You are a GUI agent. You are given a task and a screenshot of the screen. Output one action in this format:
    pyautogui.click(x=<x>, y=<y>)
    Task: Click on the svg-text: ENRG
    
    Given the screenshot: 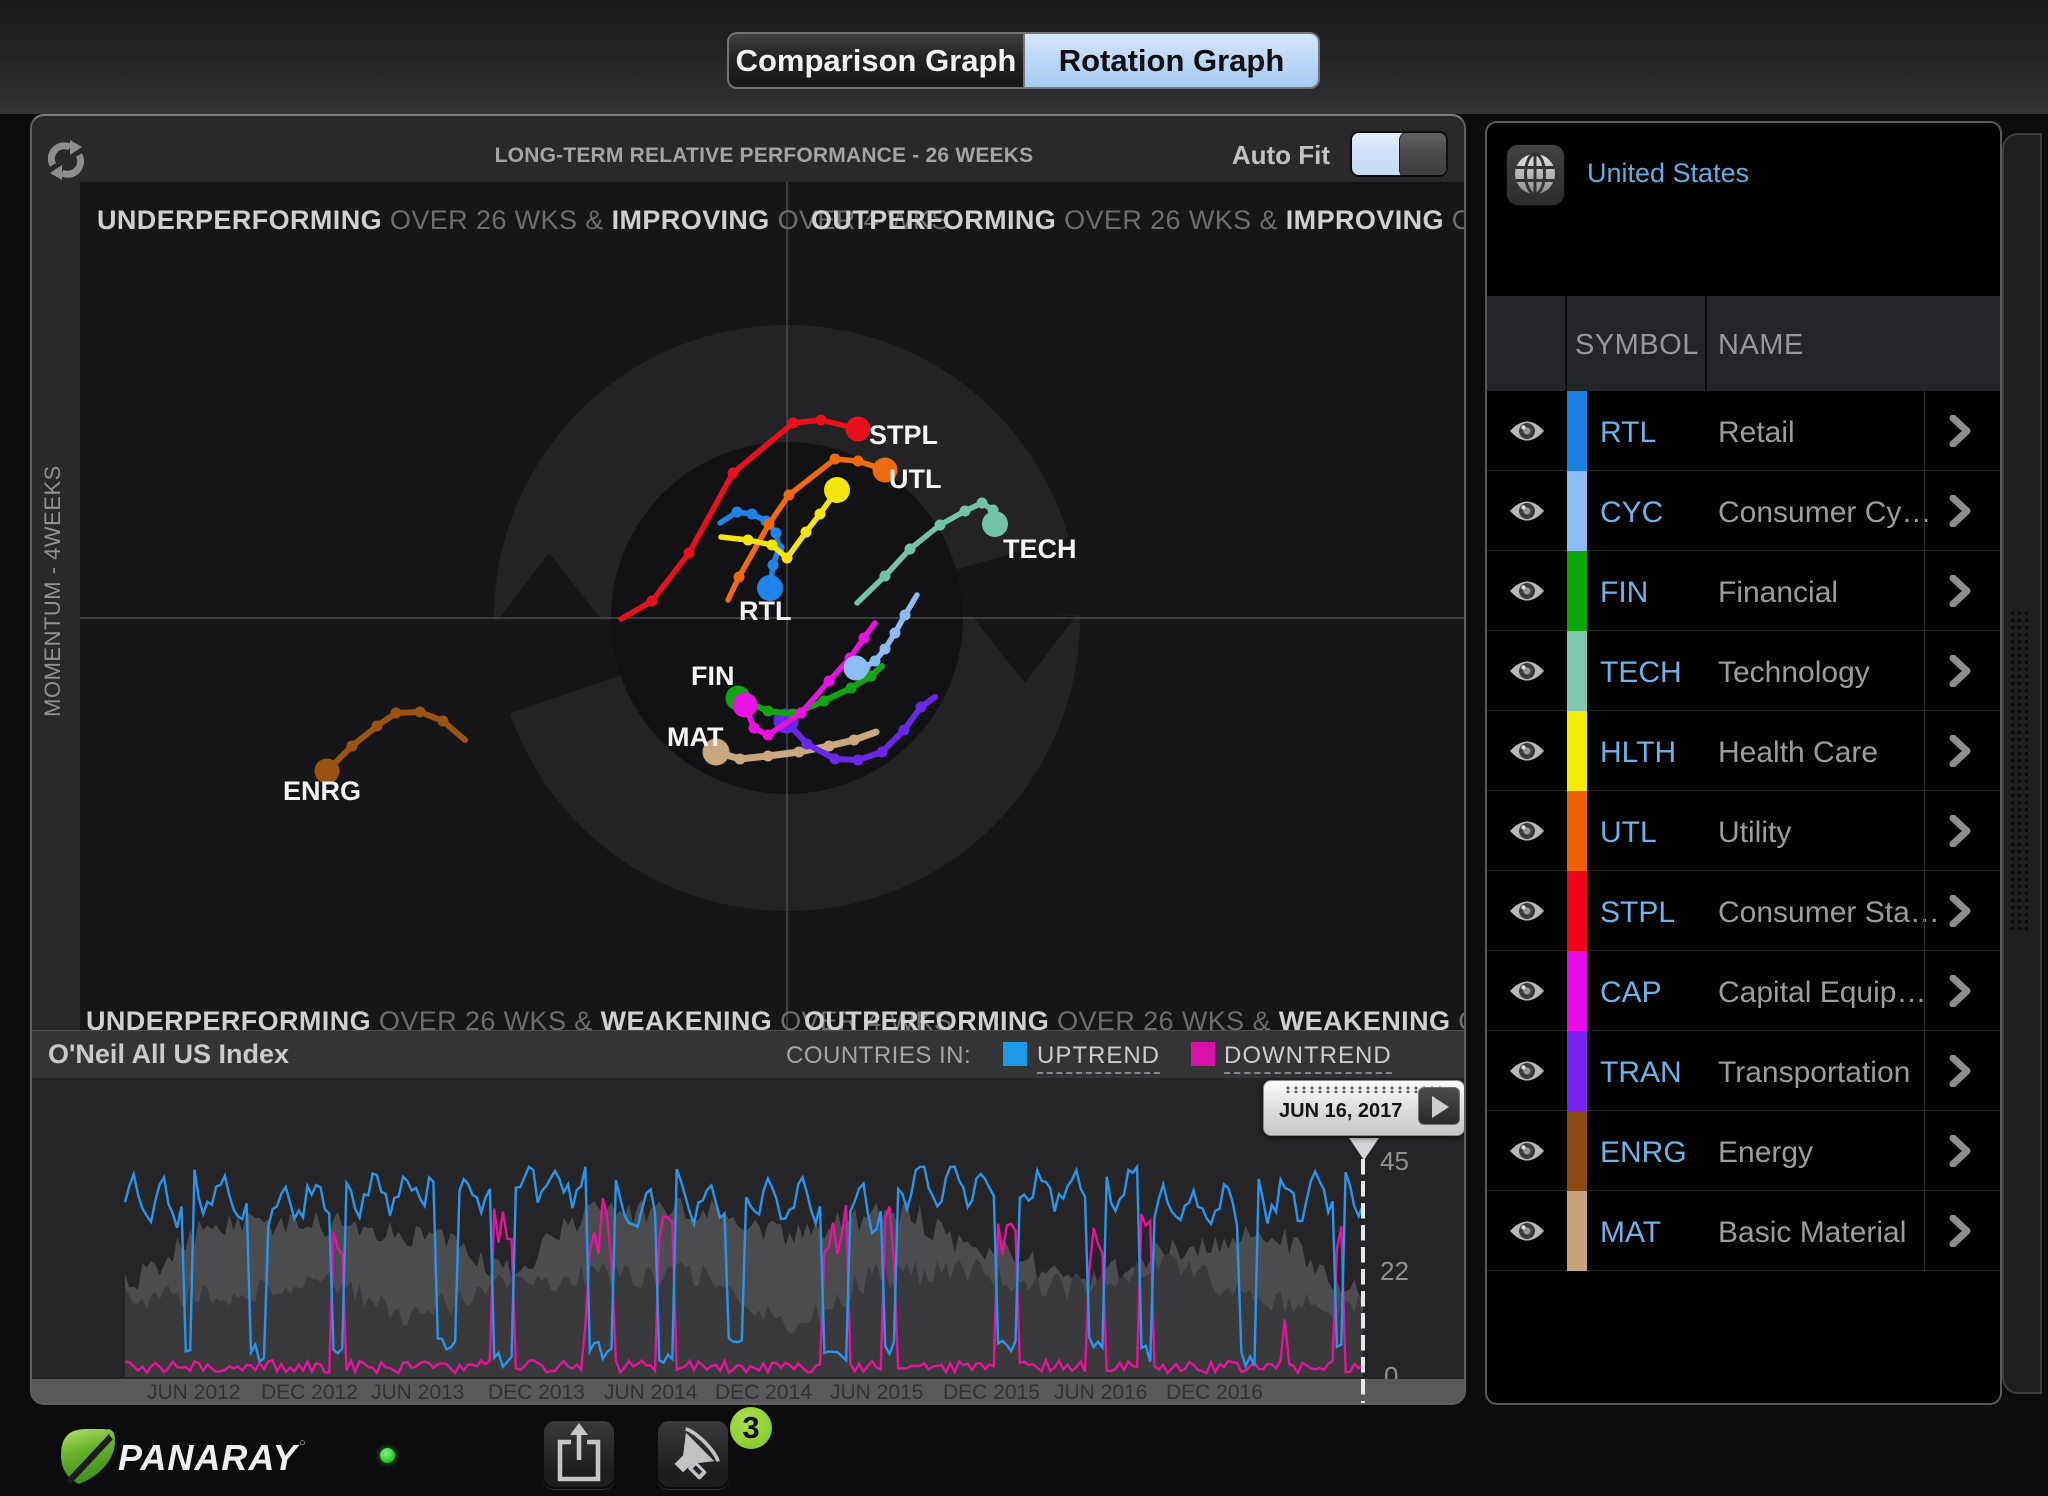 What is the action you would take?
    pyautogui.click(x=322, y=791)
    